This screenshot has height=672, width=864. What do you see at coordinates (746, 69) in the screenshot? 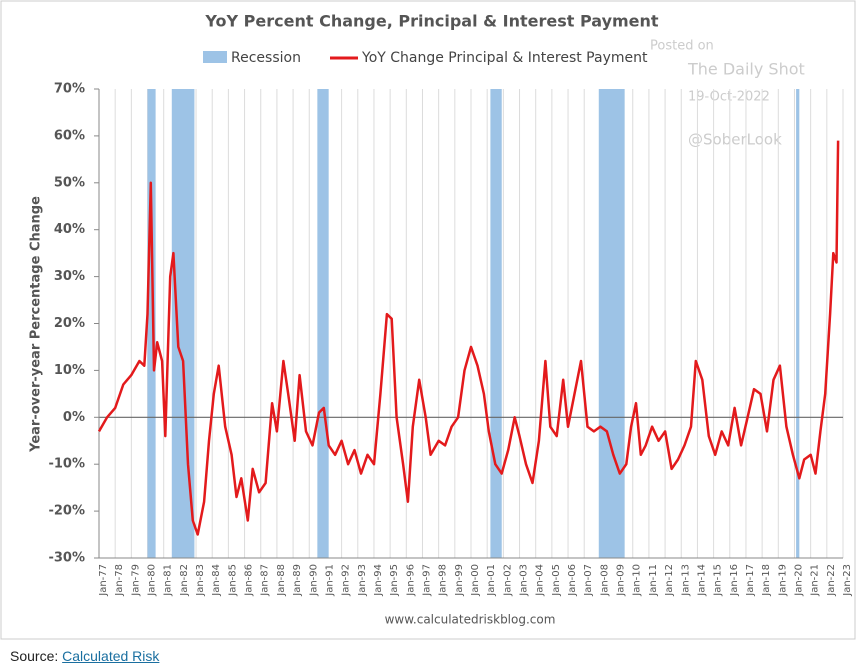
I see `watermark: The Daily Shot` at bounding box center [746, 69].